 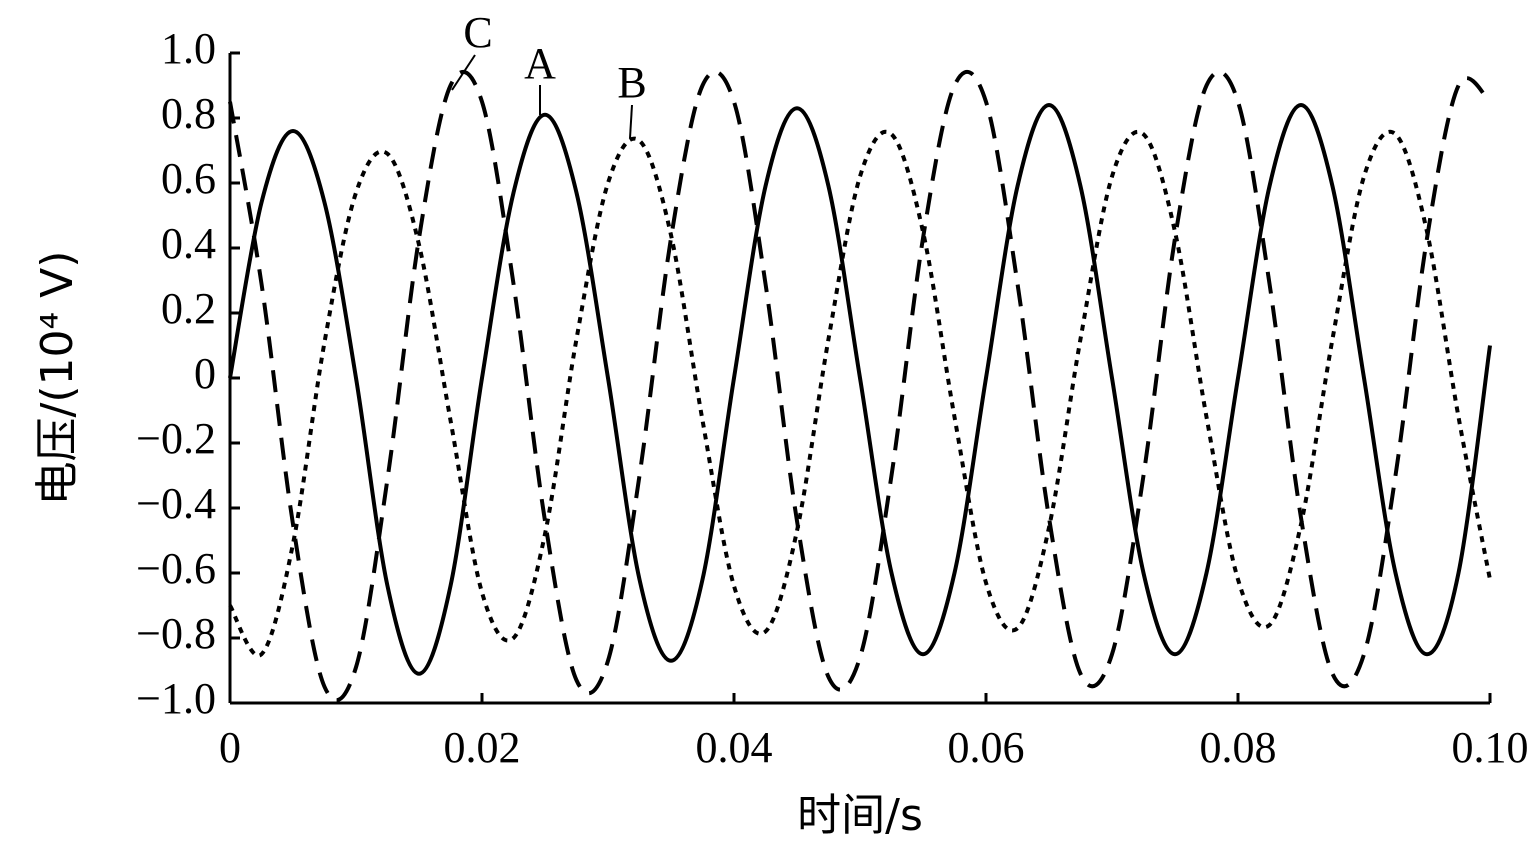 I want to click on x-tick-label: 0.06, so click(x=986, y=747).